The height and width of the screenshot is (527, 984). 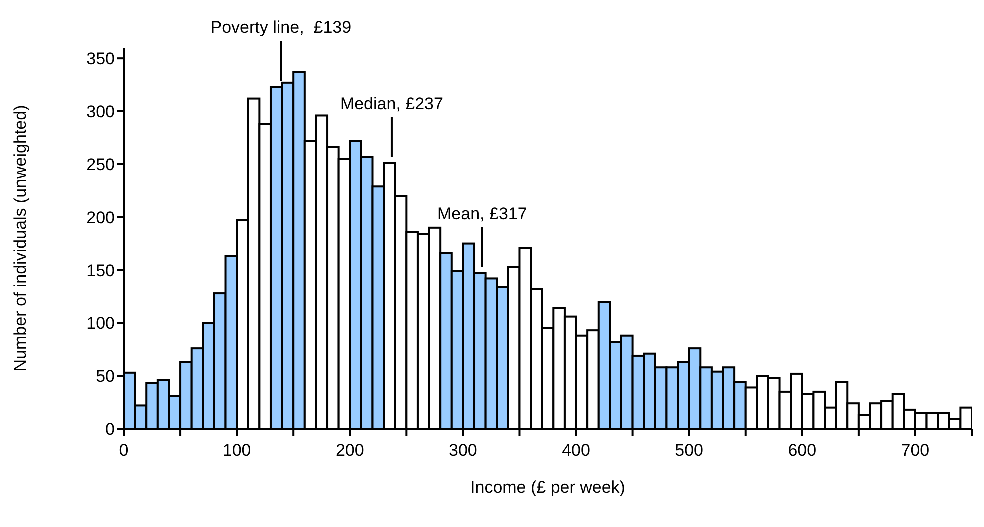 What do you see at coordinates (392, 104) in the screenshot?
I see `annotation: Median, £237` at bounding box center [392, 104].